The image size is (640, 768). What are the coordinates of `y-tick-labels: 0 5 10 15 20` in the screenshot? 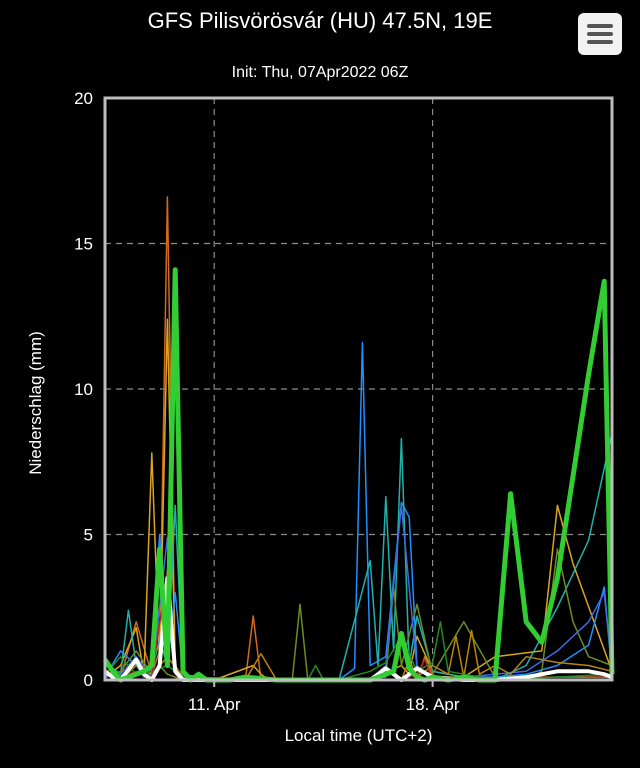 It's located at (83, 389).